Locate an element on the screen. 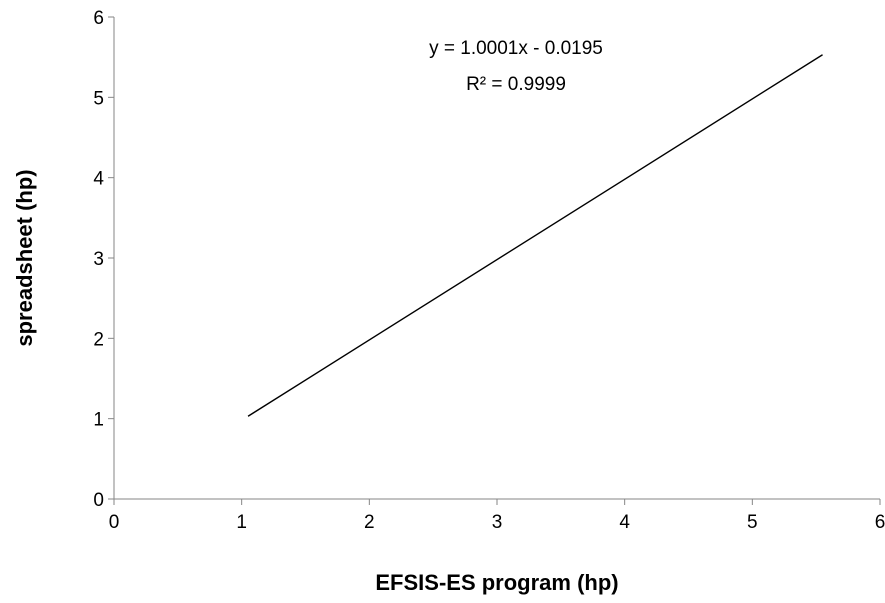 Image resolution: width=885 pixels, height=603 pixels. y-tick-label: 0 is located at coordinates (98, 500).